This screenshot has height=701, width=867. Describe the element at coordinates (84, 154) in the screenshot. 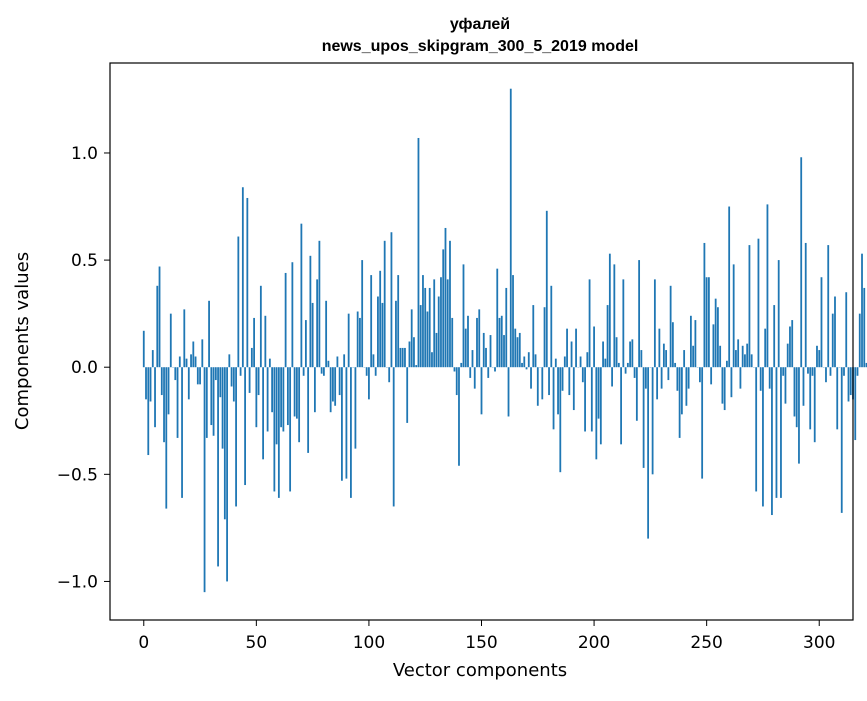

I see `y-tick-label: 1.0` at that location.